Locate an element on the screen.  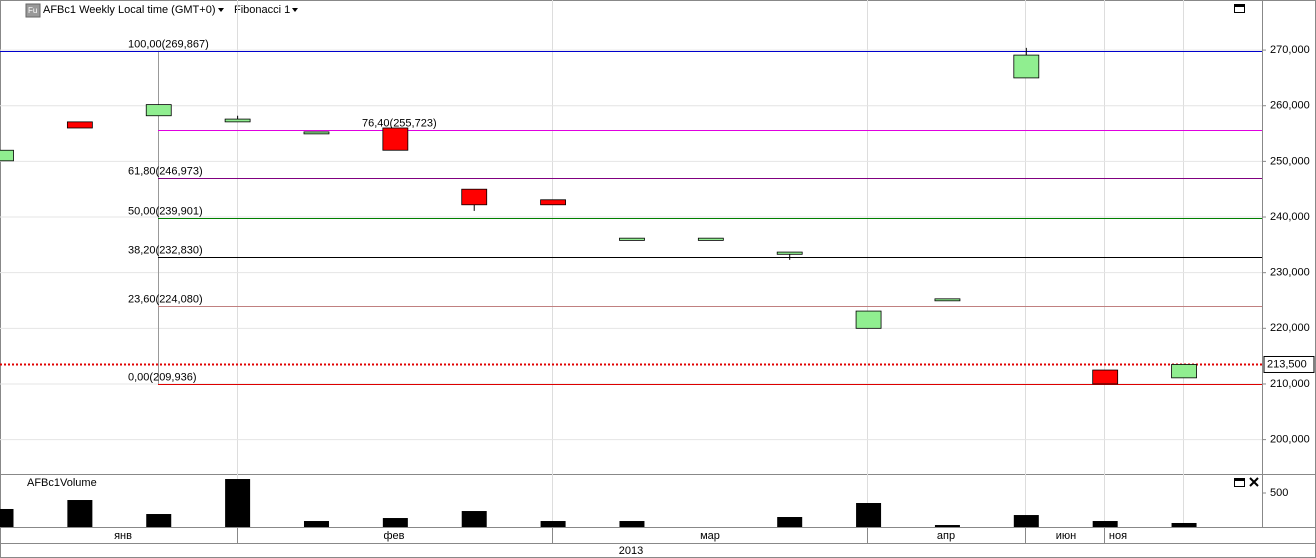
y-tick-label: 270,000 is located at coordinates (1290, 50).